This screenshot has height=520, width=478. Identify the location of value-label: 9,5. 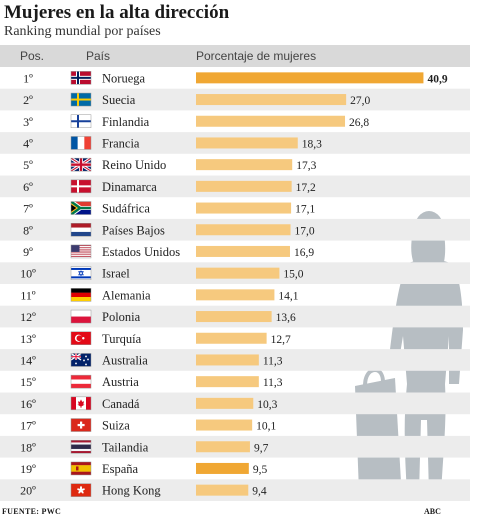
(260, 470).